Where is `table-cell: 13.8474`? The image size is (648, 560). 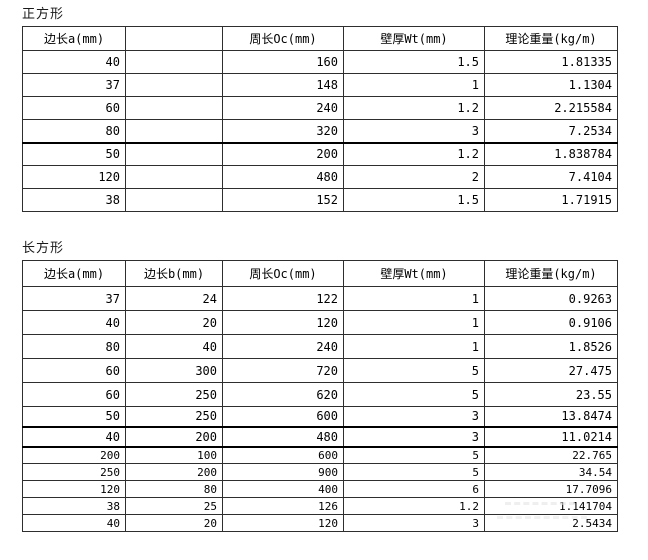 table-cell: 13.8474 is located at coordinates (551, 417).